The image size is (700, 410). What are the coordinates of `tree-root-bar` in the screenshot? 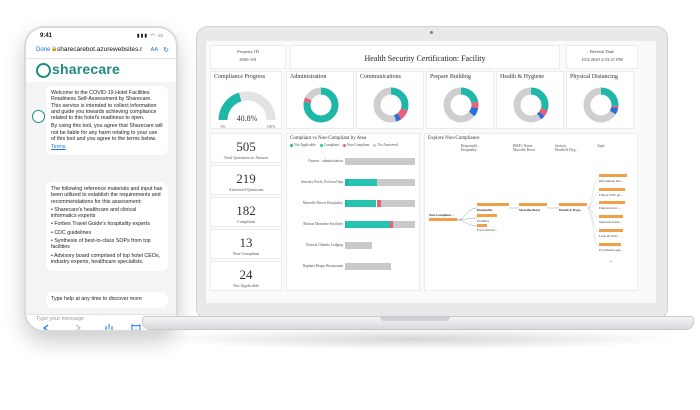 It's located at (443, 219).